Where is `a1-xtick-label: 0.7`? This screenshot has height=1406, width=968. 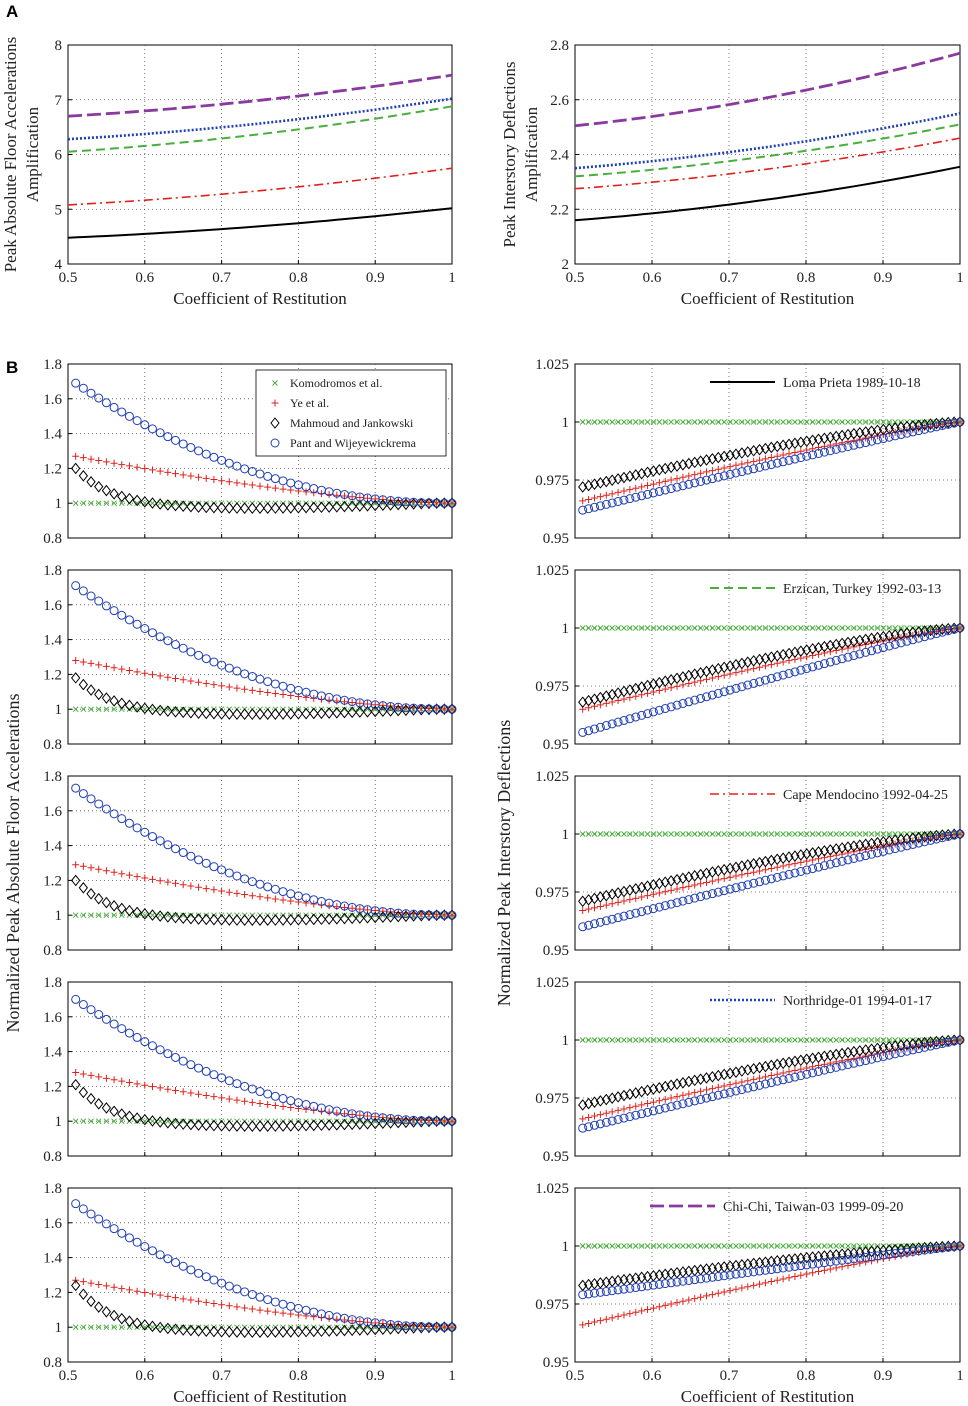
a1-xtick-label: 0.7 is located at coordinates (729, 278).